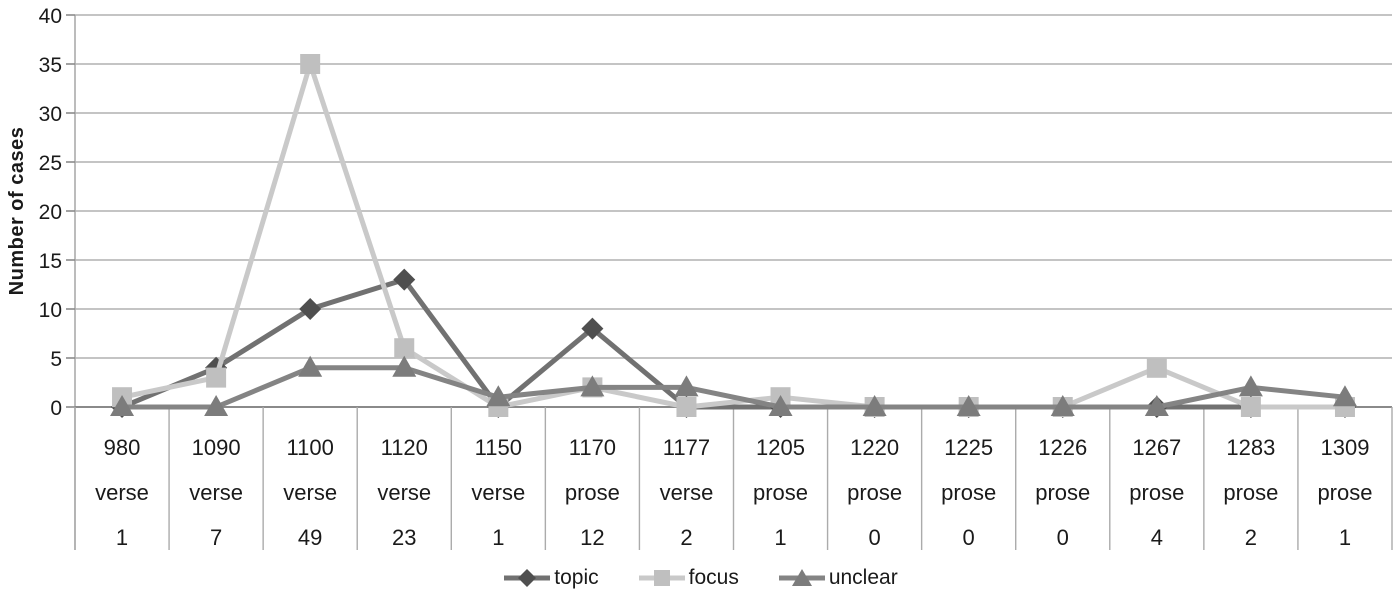  What do you see at coordinates (50, 65) in the screenshot?
I see `y-axis-tick-label: 35` at bounding box center [50, 65].